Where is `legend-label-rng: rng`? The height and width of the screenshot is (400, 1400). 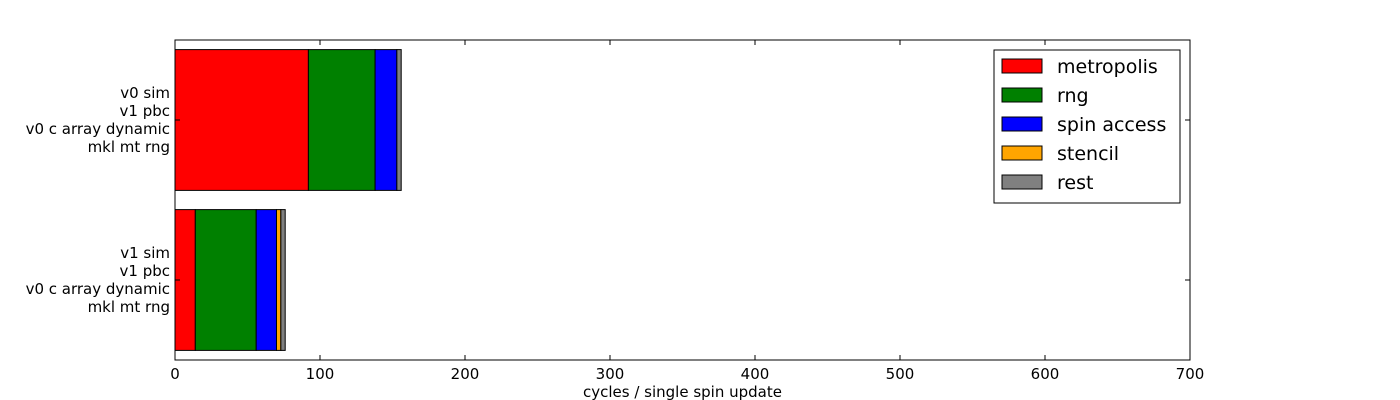 legend-label-rng: rng is located at coordinates (1073, 96).